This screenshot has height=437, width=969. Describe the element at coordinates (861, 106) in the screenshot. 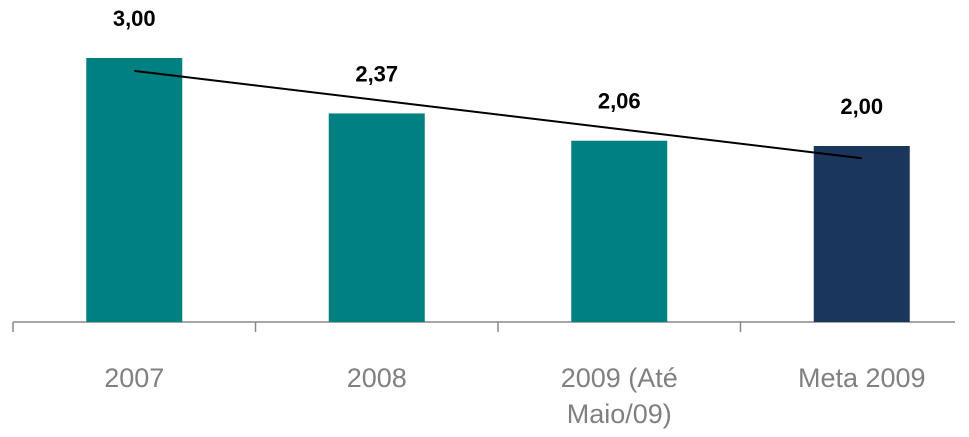

I see `value-label: 2,00` at that location.